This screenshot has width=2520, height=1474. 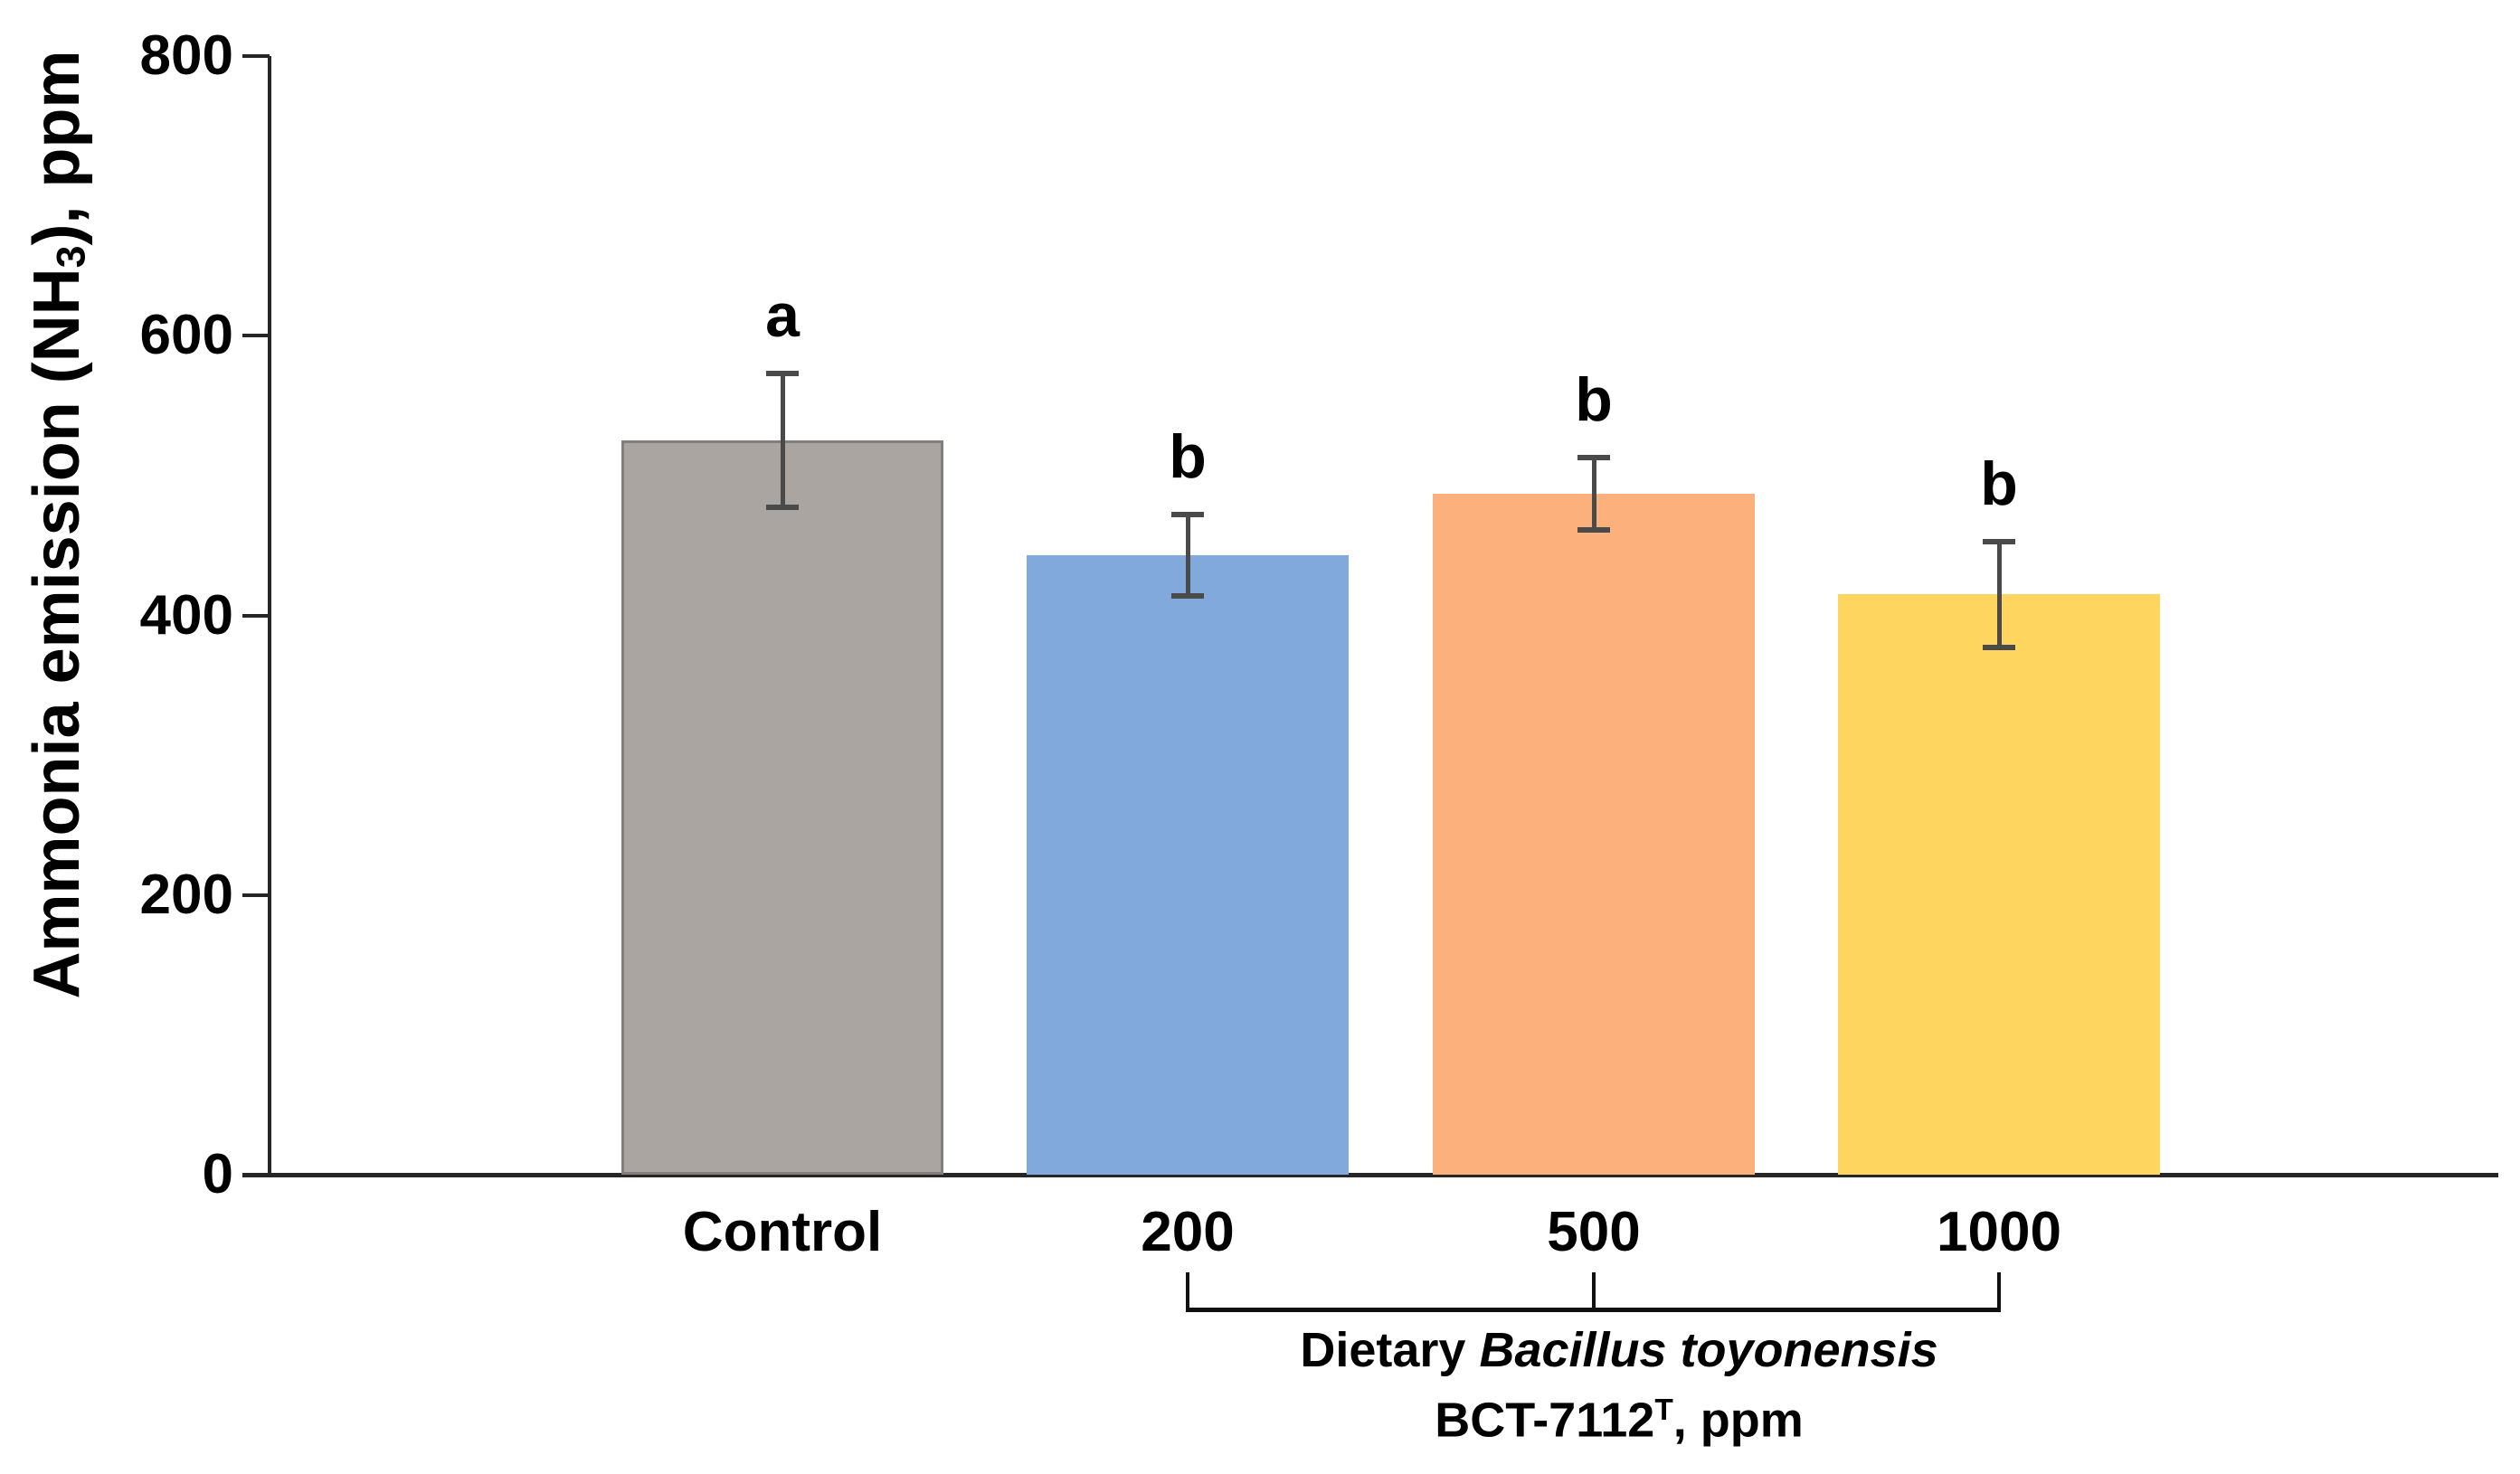 I want to click on text-segment: Bacillus toyonensis, so click(x=1708, y=1350).